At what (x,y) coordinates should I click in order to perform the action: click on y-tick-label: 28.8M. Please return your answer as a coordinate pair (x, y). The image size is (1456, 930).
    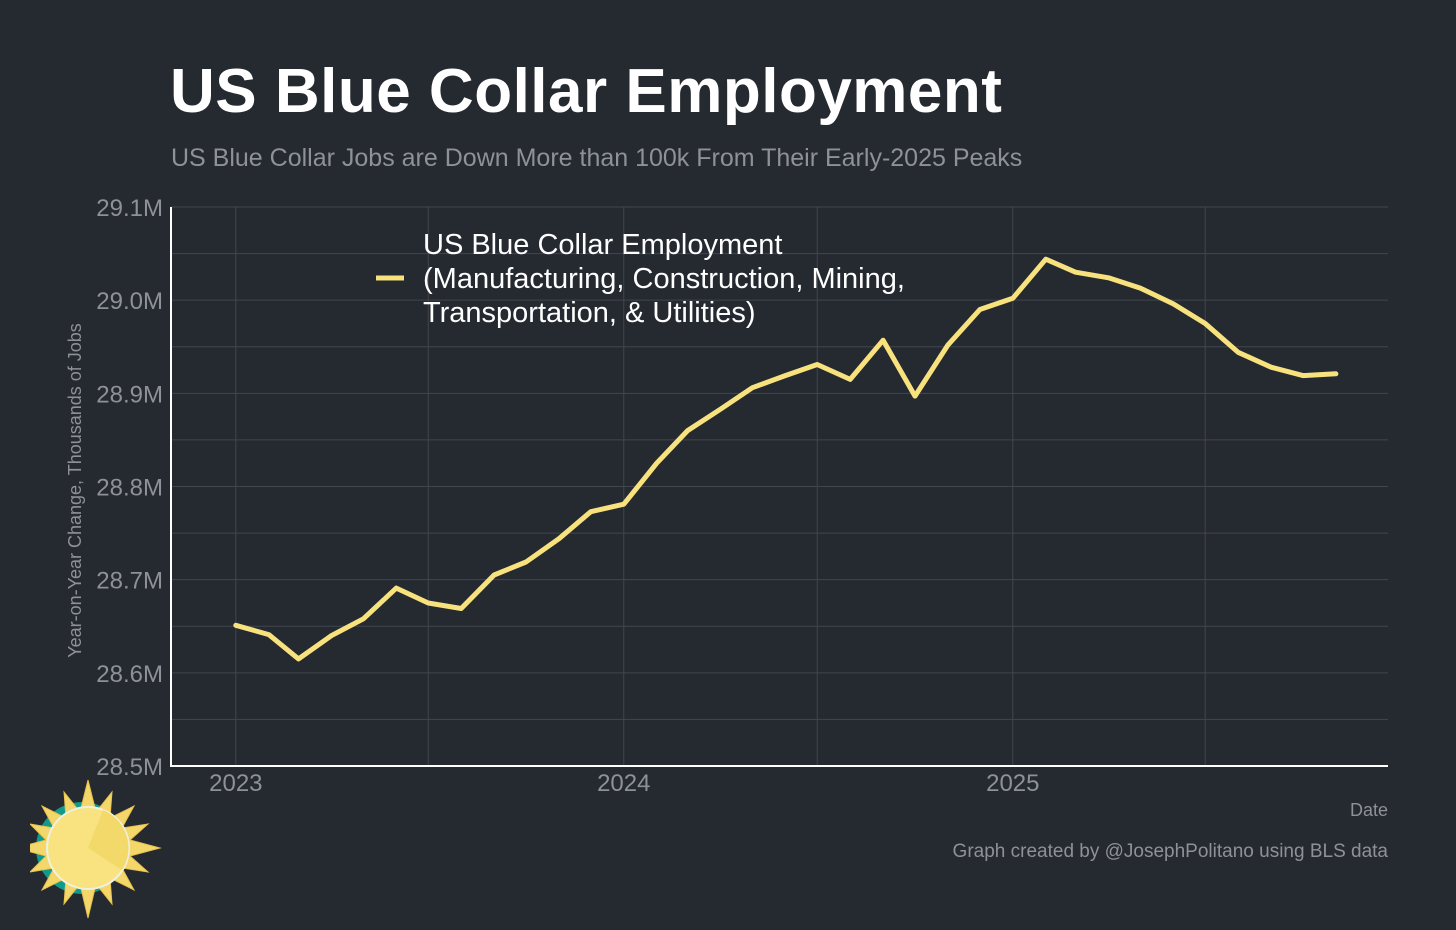
    Looking at the image, I should click on (129, 488).